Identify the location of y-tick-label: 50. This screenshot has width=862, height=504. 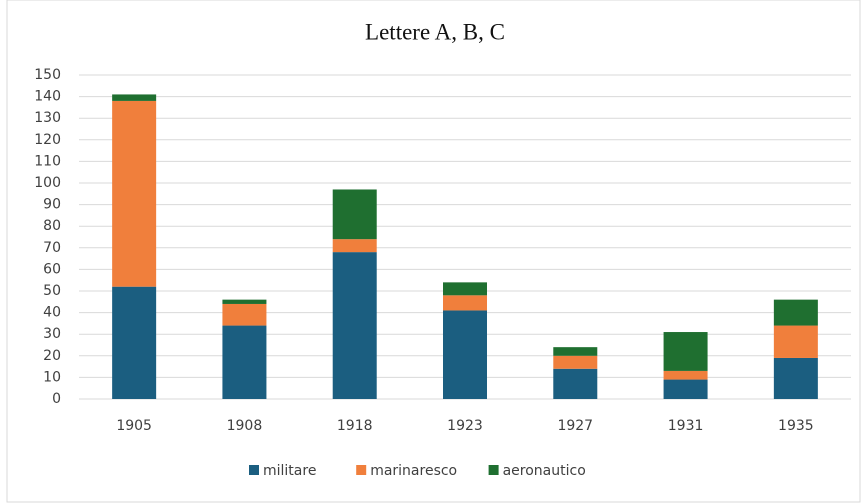
(52, 291).